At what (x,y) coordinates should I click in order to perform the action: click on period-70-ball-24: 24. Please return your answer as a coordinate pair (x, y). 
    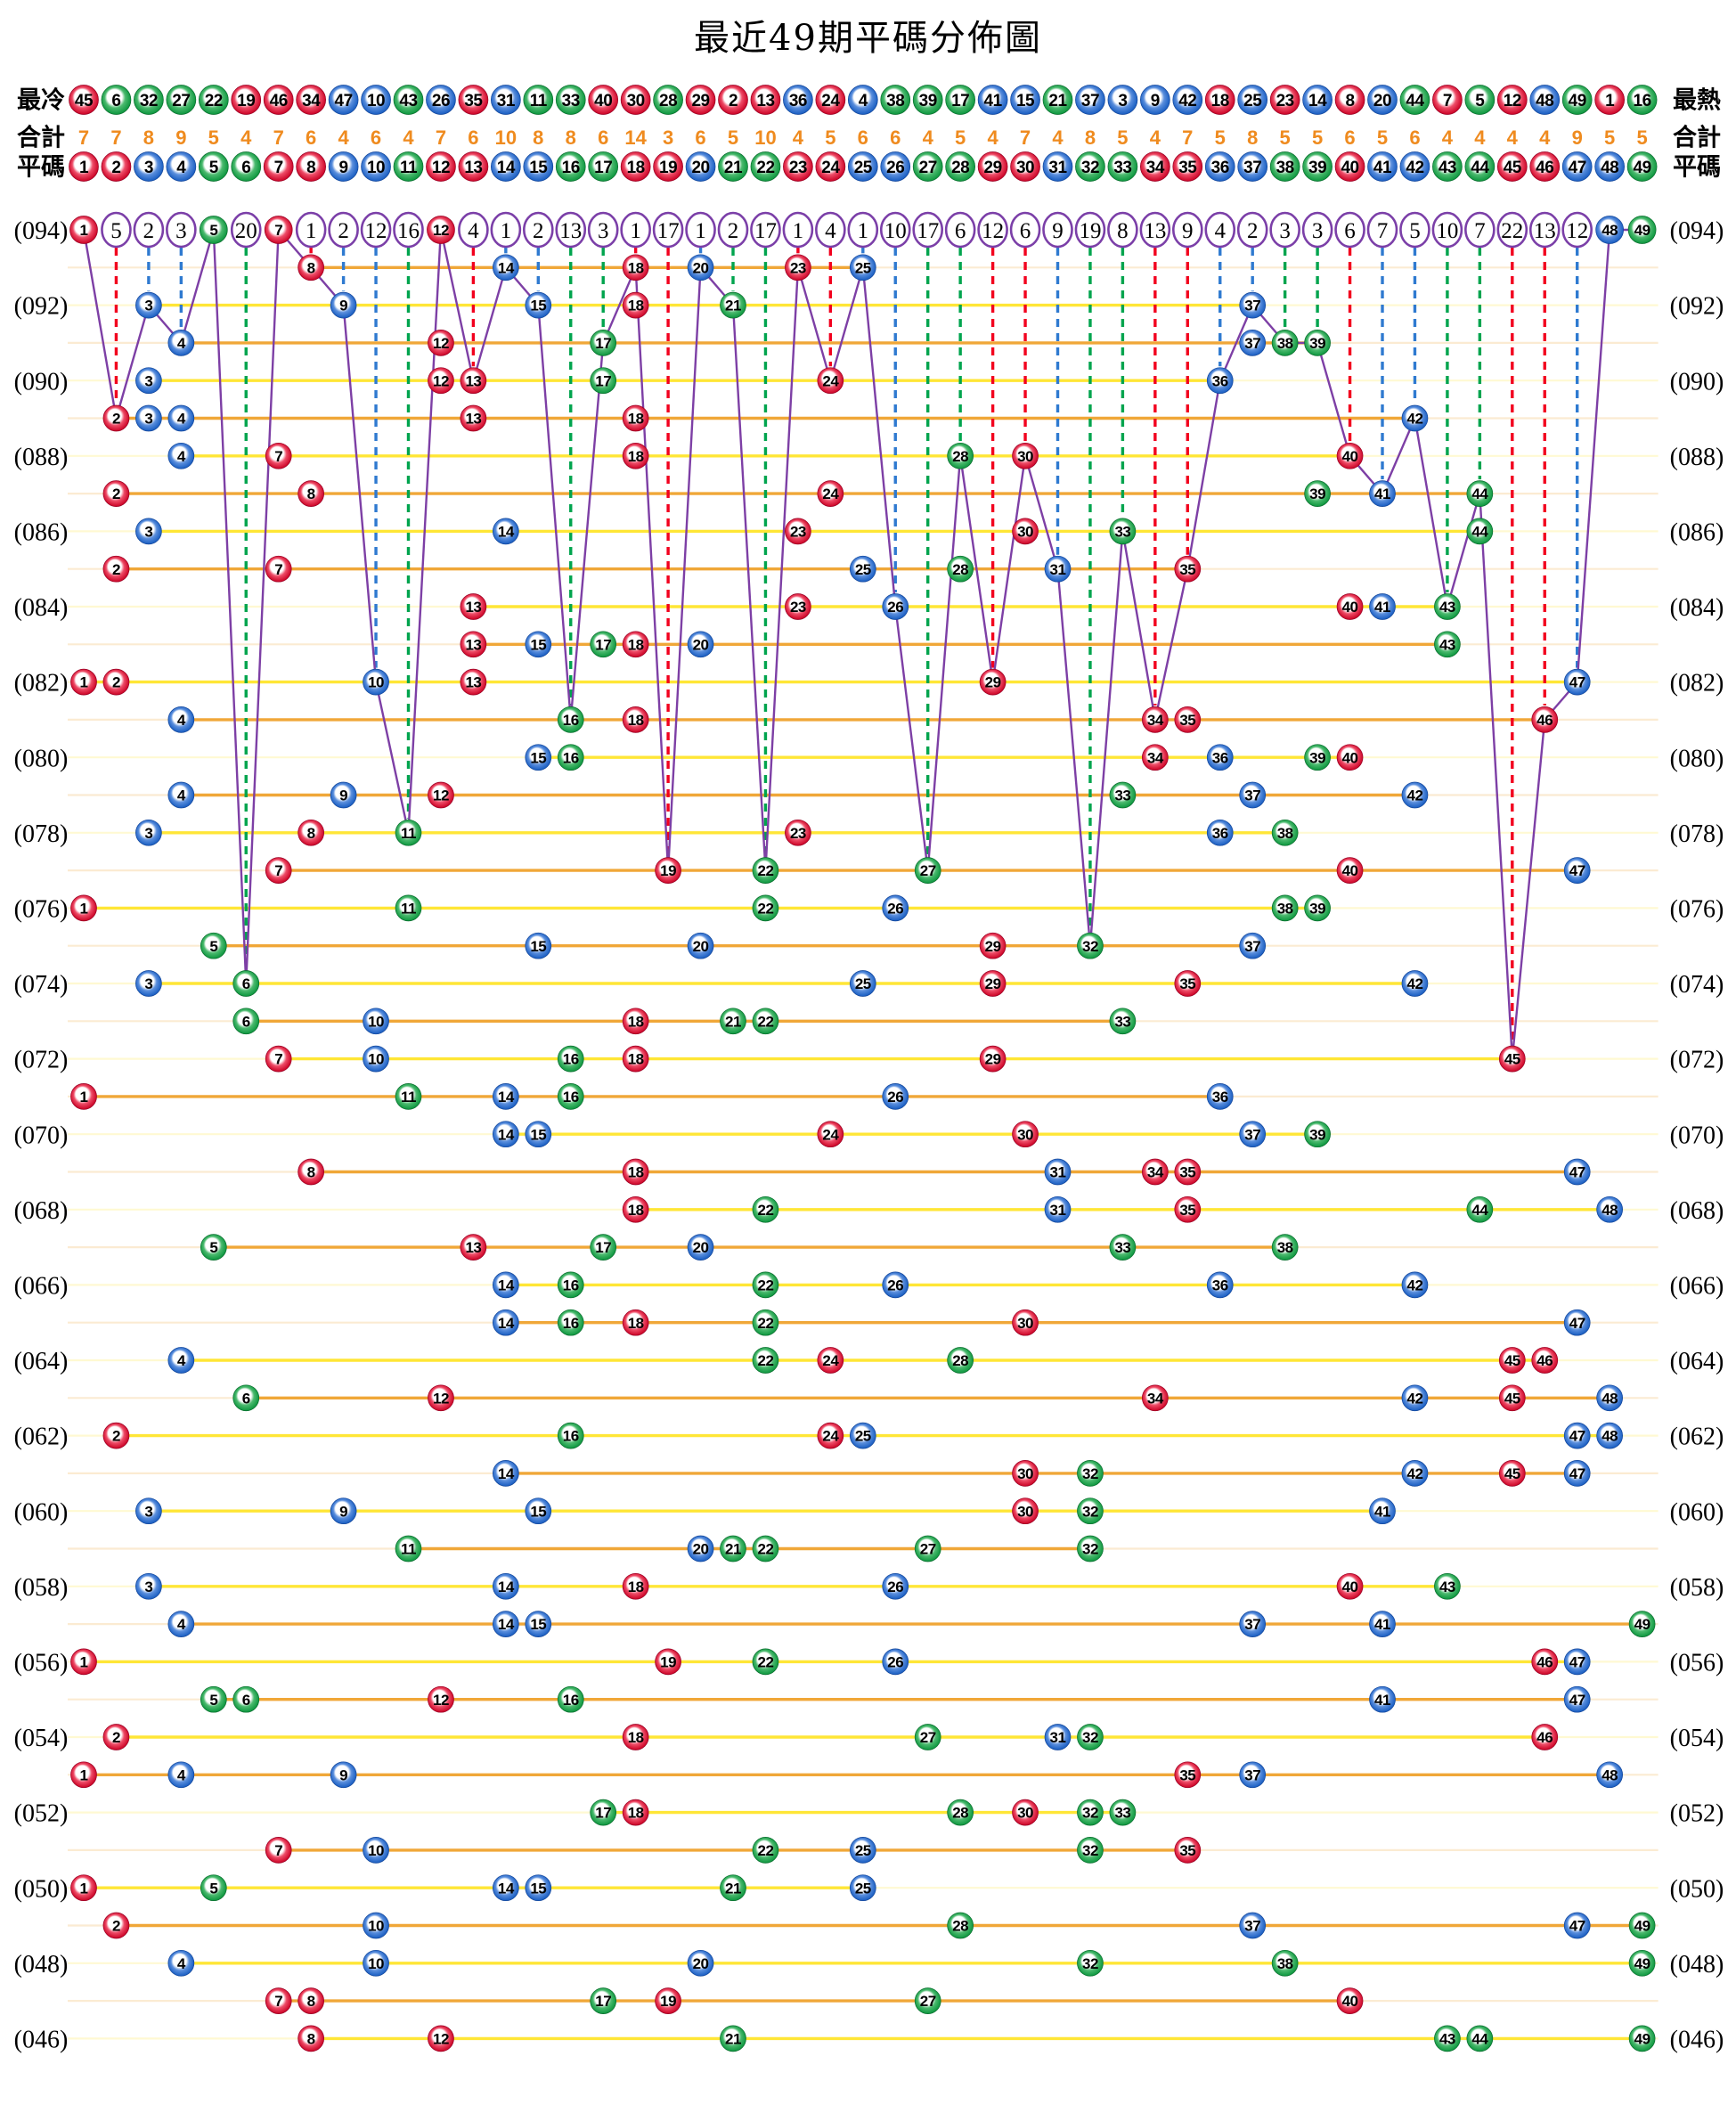
    Looking at the image, I should click on (831, 1134).